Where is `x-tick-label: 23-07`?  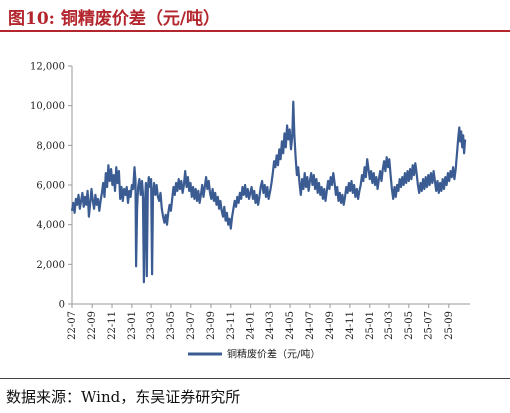 x-tick-label: 23-07 is located at coordinates (191, 325).